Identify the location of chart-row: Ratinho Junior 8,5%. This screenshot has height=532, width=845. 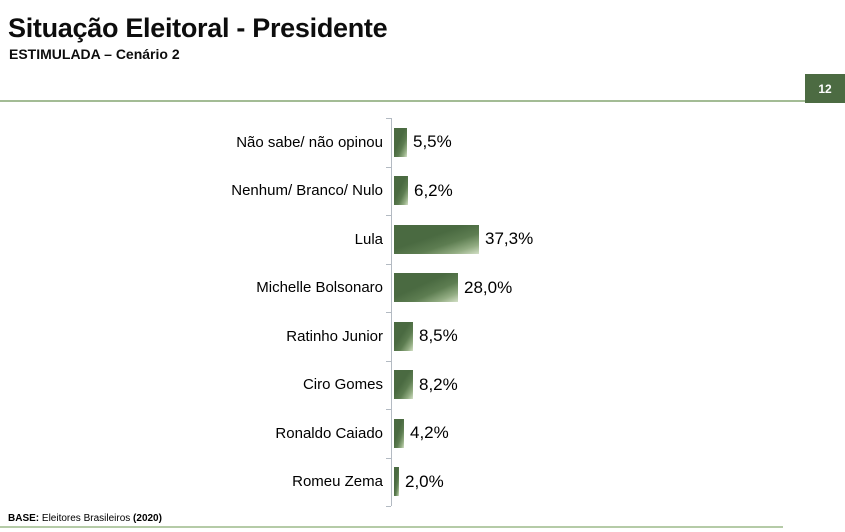
(422, 336).